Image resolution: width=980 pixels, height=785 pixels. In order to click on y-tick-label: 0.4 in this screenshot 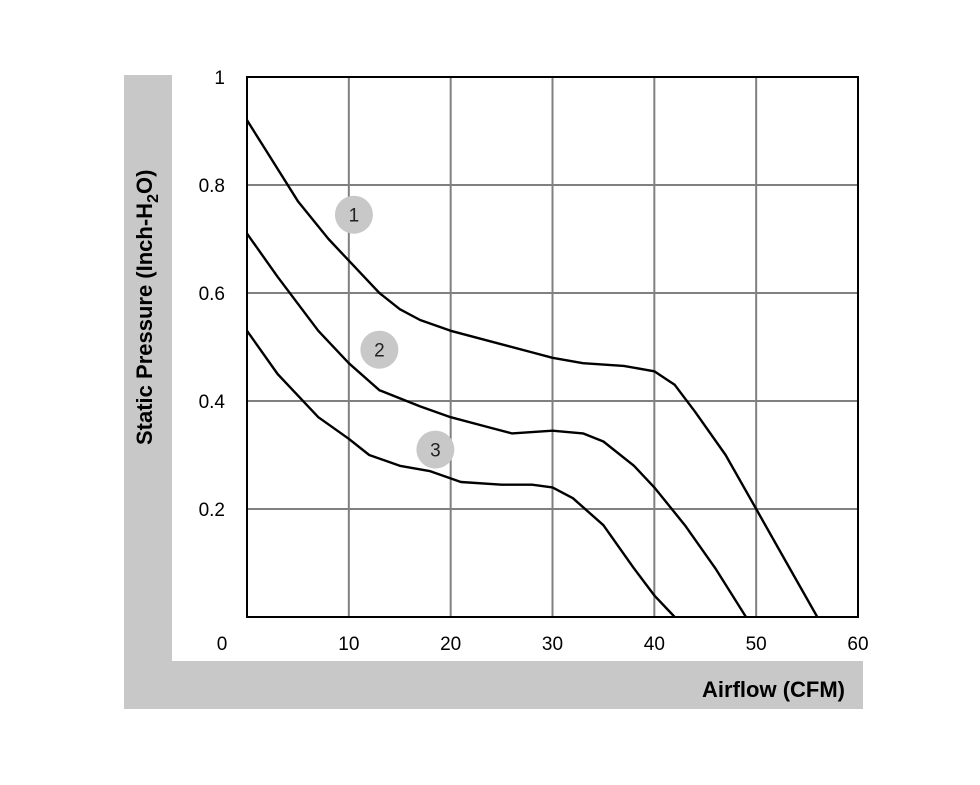, I will do `click(212, 402)`.